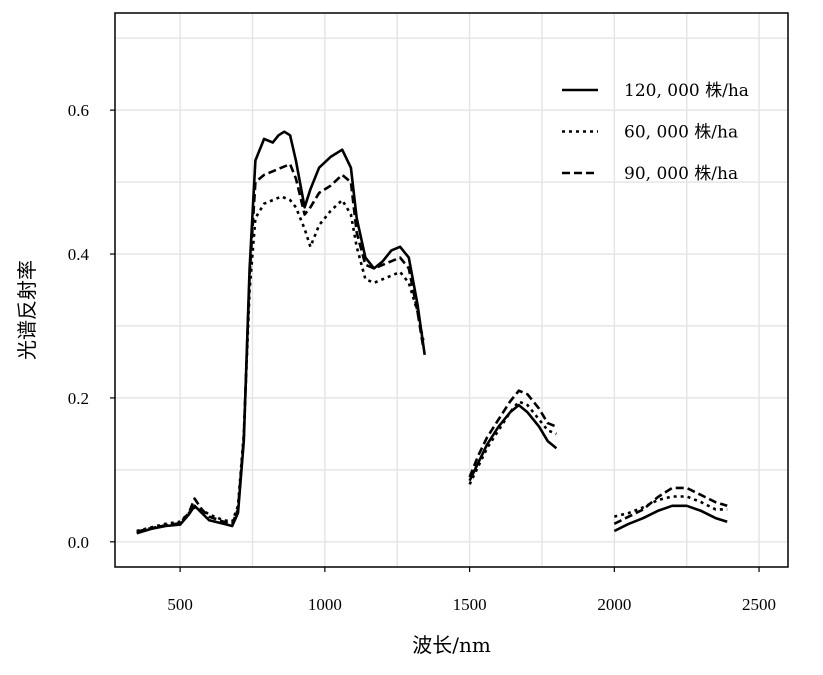 This screenshot has width=823, height=675. Describe the element at coordinates (759, 604) in the screenshot. I see `x-tick-label: 2500` at that location.